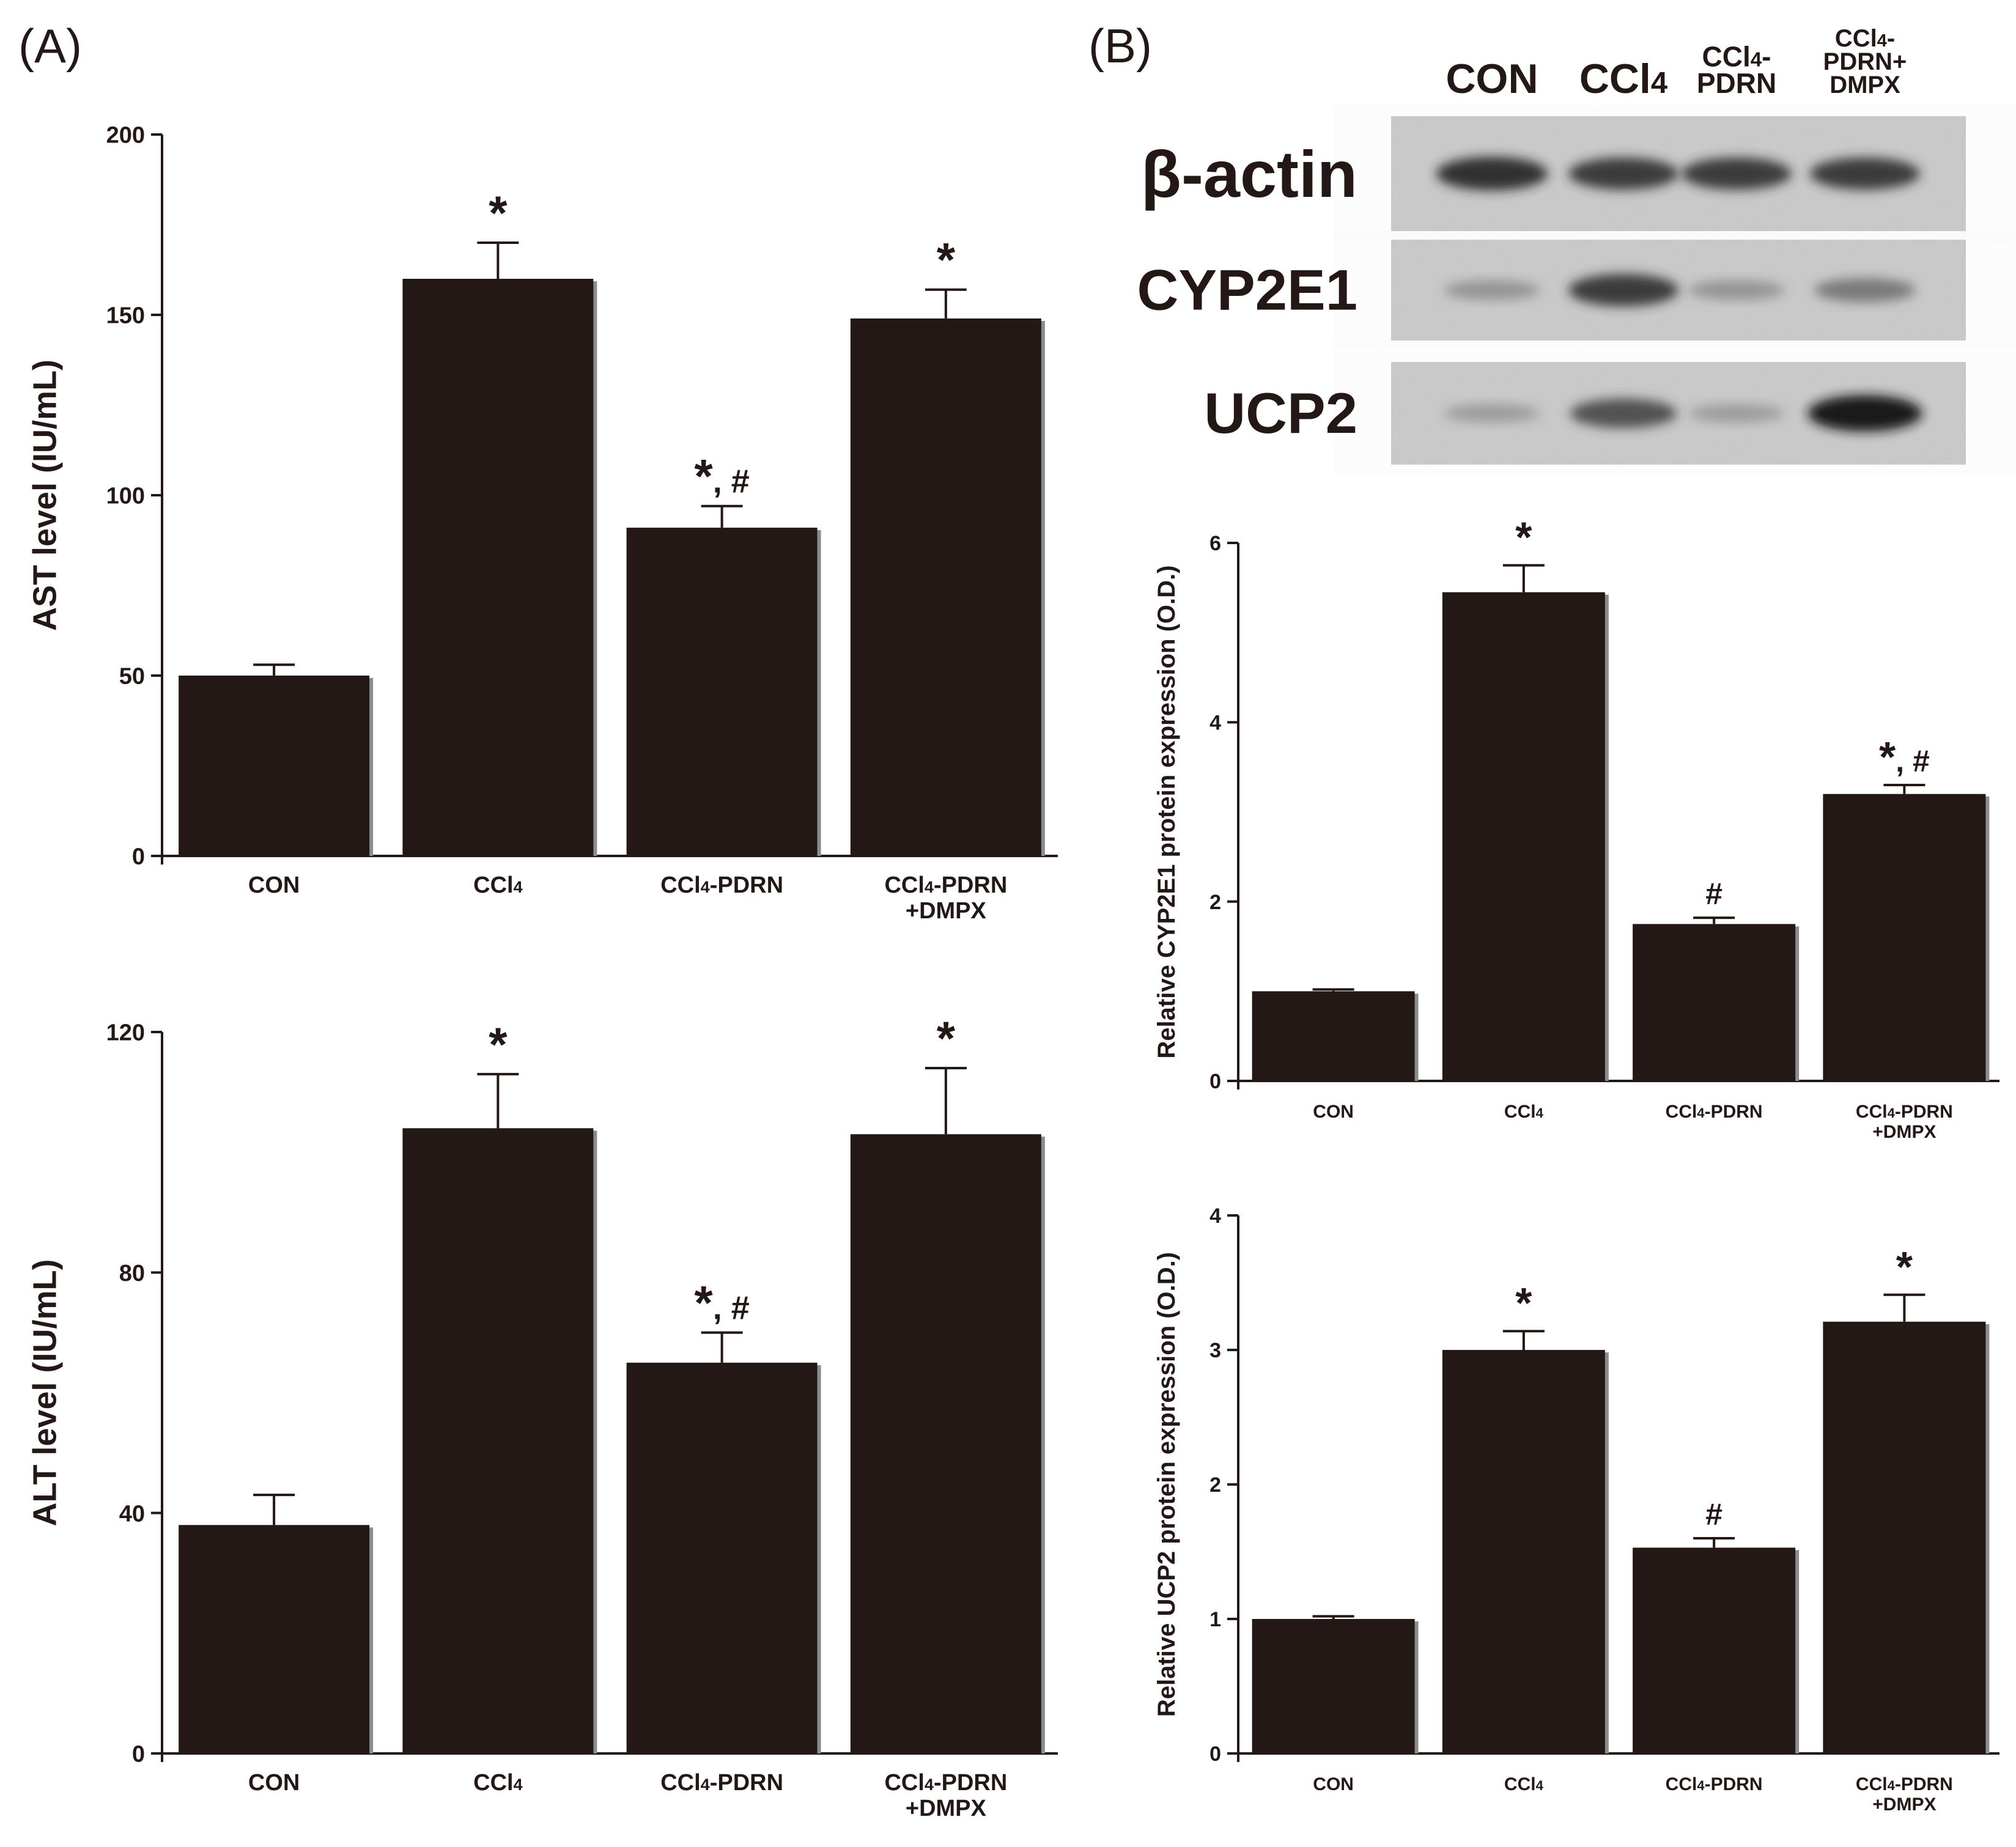 This screenshot has height=1847, width=2016. I want to click on blot-lane-label-4-line-3: DMPX, so click(1865, 85).